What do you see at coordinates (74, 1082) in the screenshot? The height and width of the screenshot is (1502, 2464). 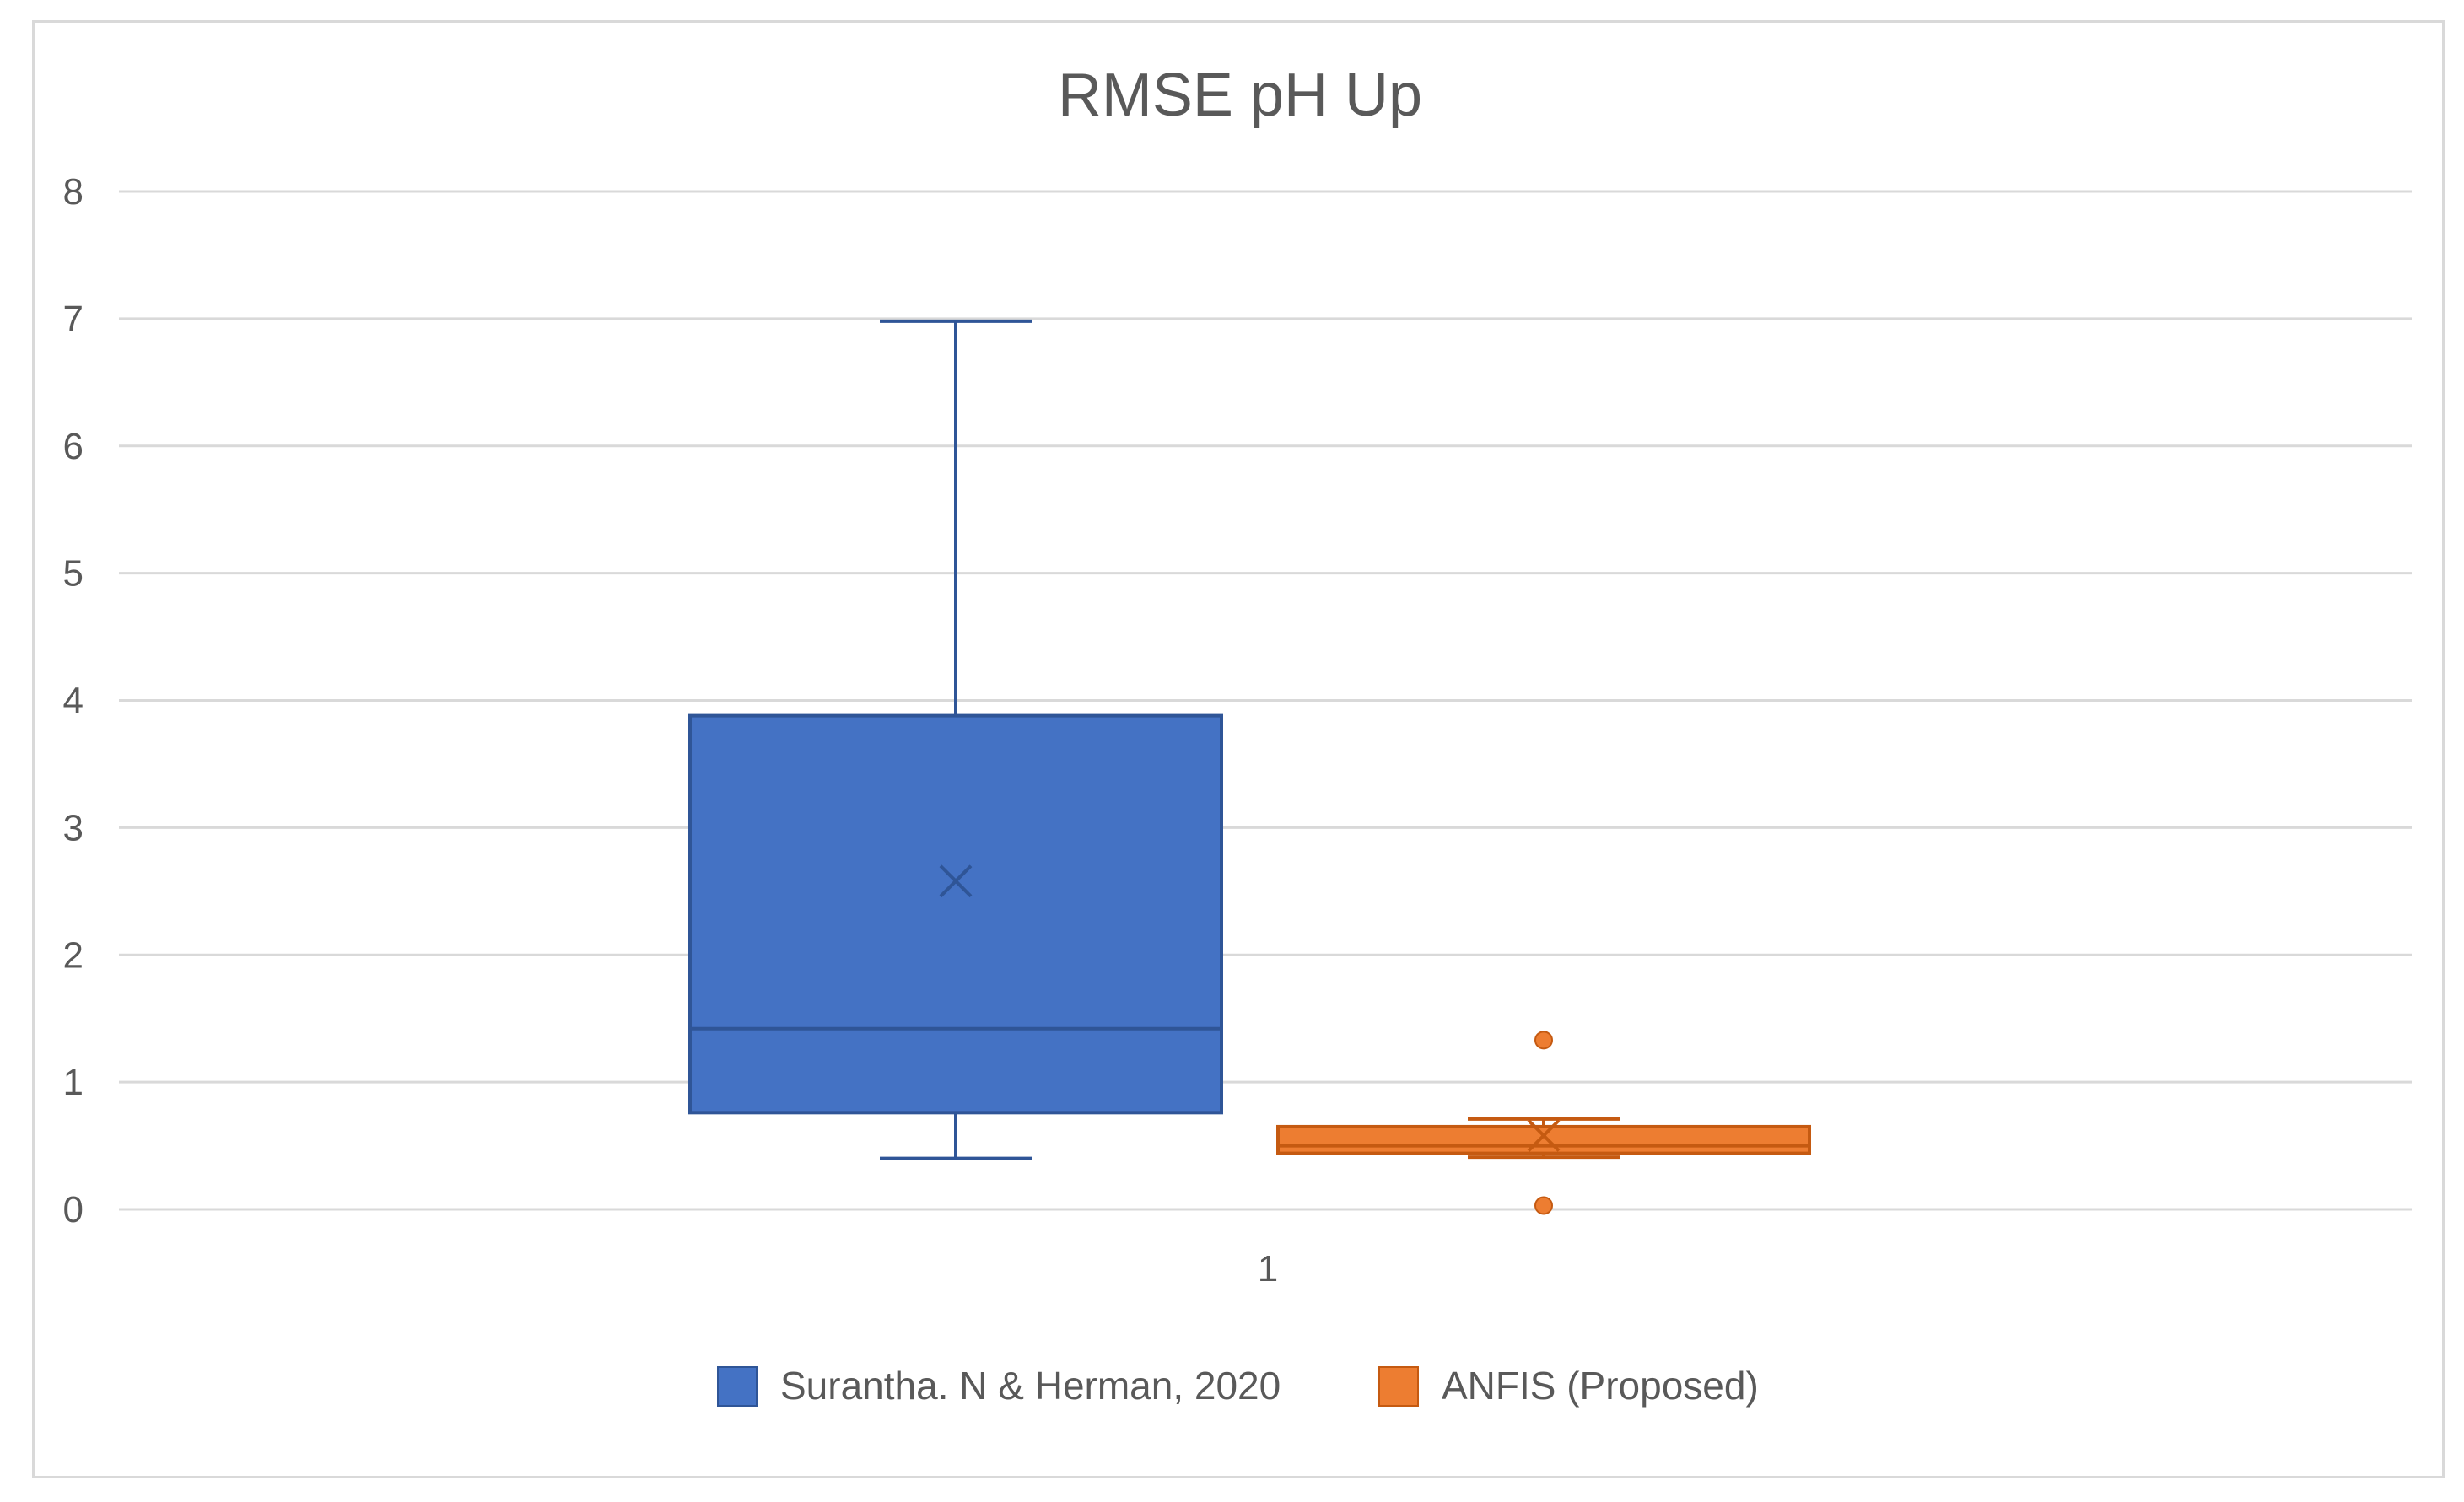 I see `y-tick-label: 1` at bounding box center [74, 1082].